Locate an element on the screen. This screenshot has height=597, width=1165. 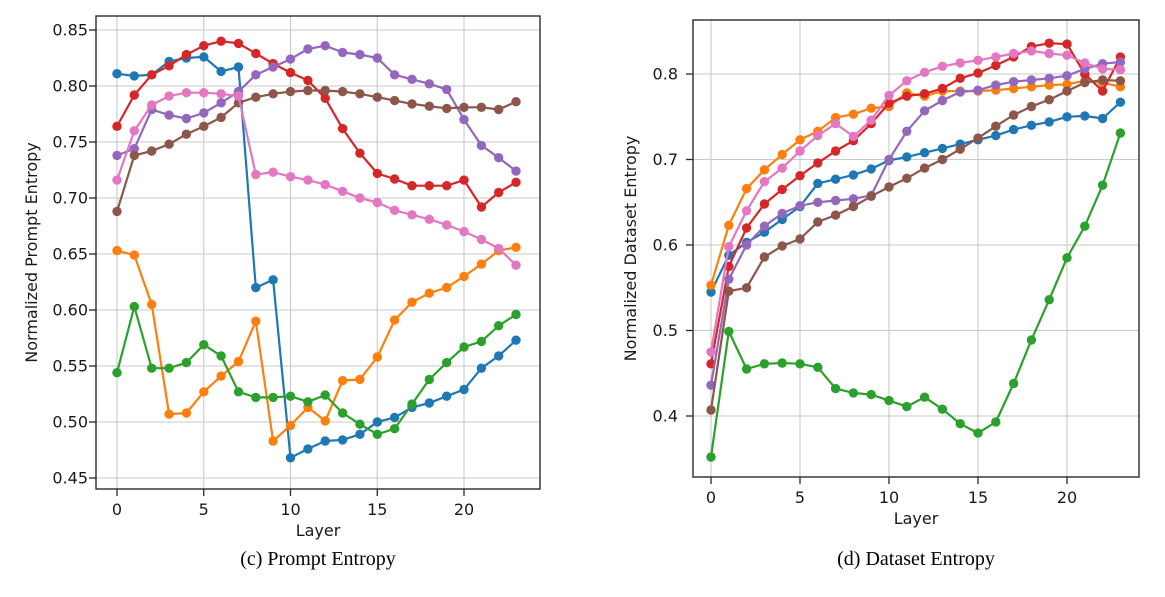
series-orange-line is located at coordinates (316, 344).